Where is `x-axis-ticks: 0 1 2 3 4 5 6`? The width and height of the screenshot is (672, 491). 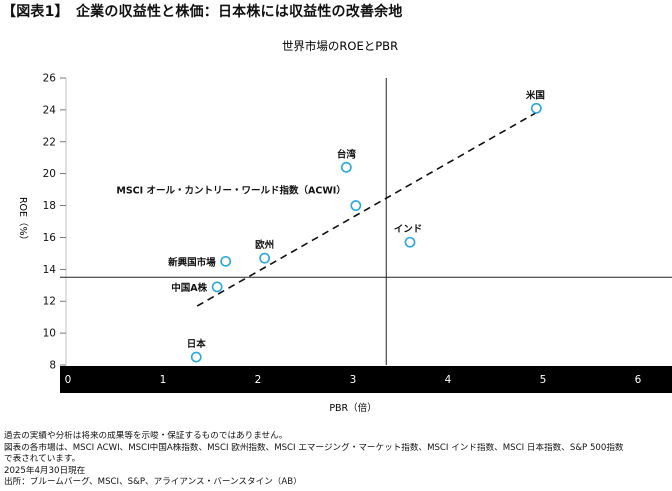
x-axis-ticks: 0 1 2 3 4 5 6 is located at coordinates (353, 380).